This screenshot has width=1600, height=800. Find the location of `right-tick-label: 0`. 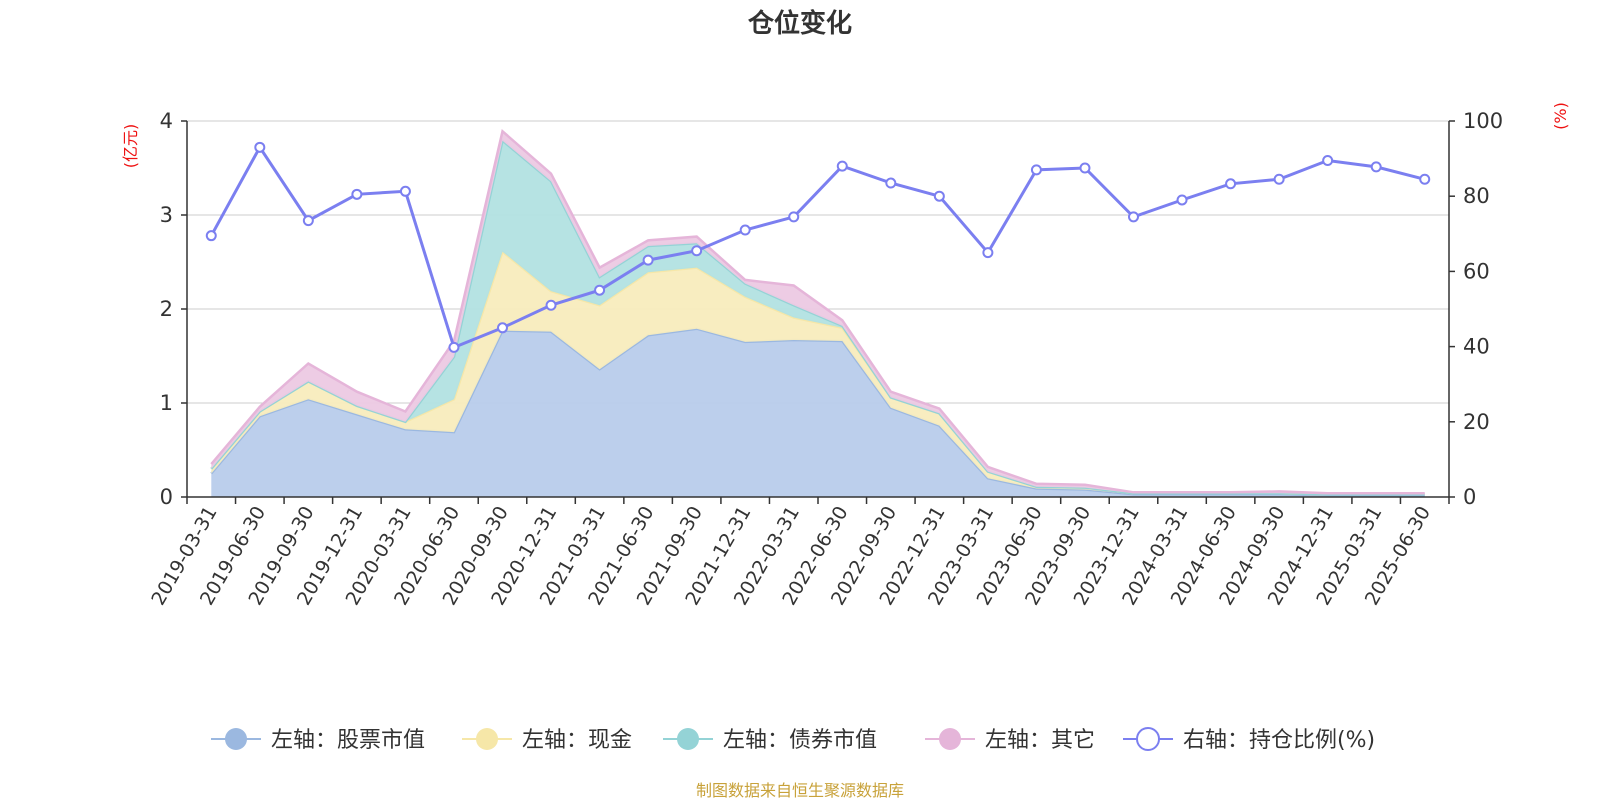

right-tick-label: 0 is located at coordinates (1469, 497).